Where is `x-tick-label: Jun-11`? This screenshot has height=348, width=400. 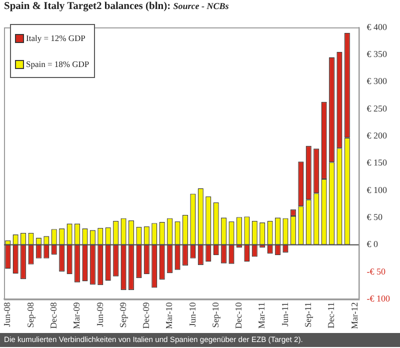 x-tick-label: Jun-11 is located at coordinates (285, 314).